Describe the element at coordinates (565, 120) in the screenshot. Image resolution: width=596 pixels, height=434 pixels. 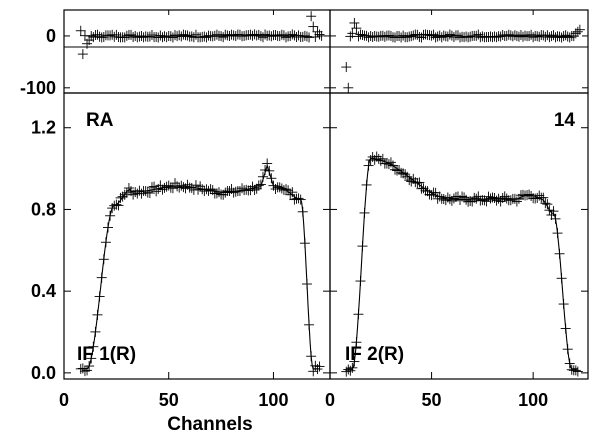
I see `annotation-14: 14` at that location.